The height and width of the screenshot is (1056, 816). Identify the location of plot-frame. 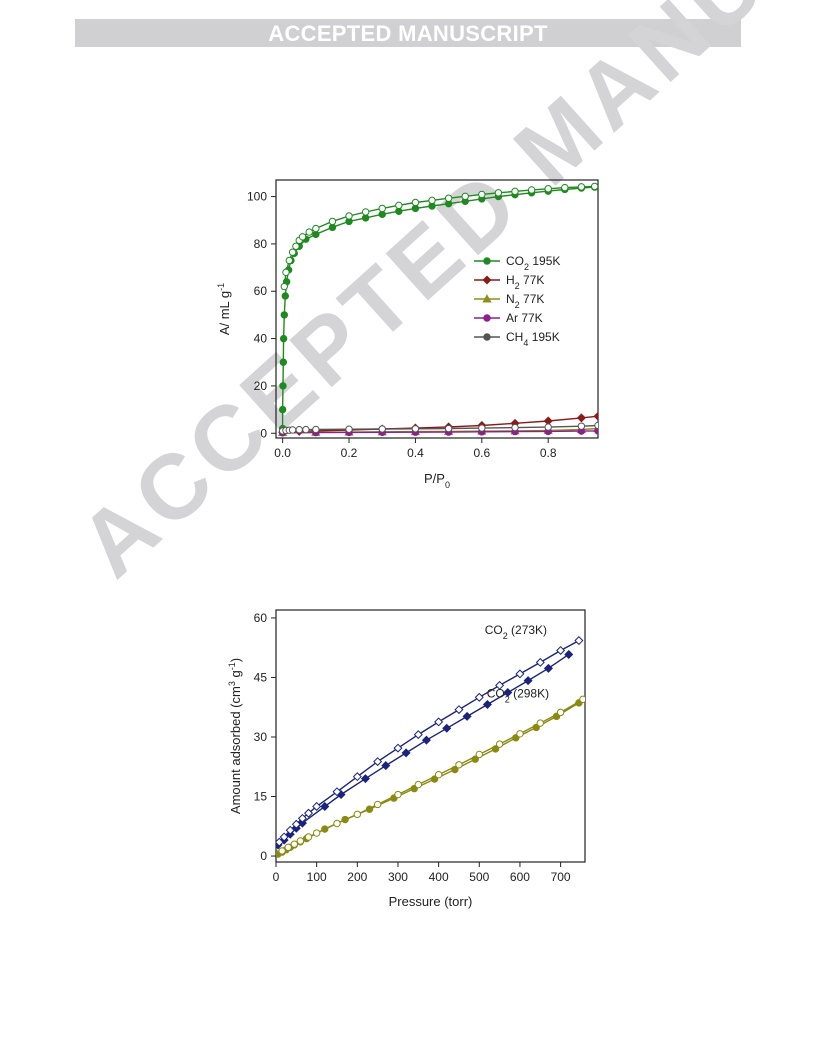
(430, 736).